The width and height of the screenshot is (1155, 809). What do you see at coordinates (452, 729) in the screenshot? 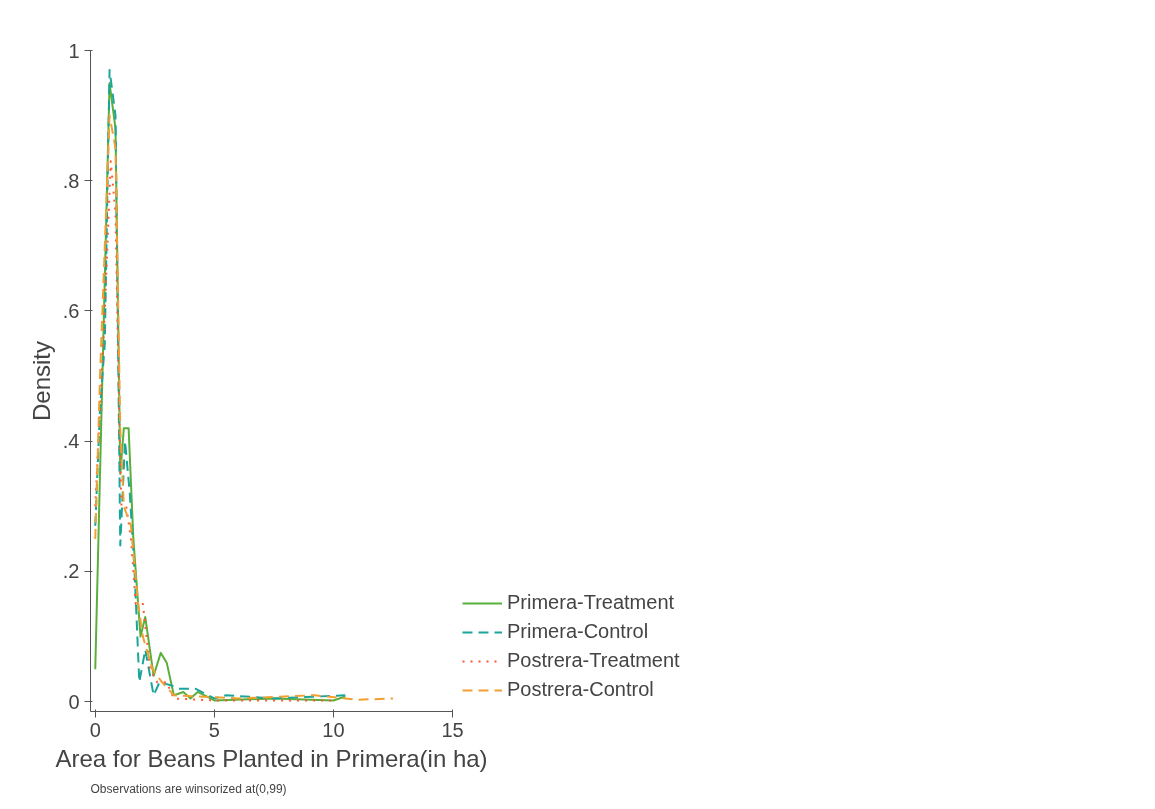
I see `x-tick-label: 15` at bounding box center [452, 729].